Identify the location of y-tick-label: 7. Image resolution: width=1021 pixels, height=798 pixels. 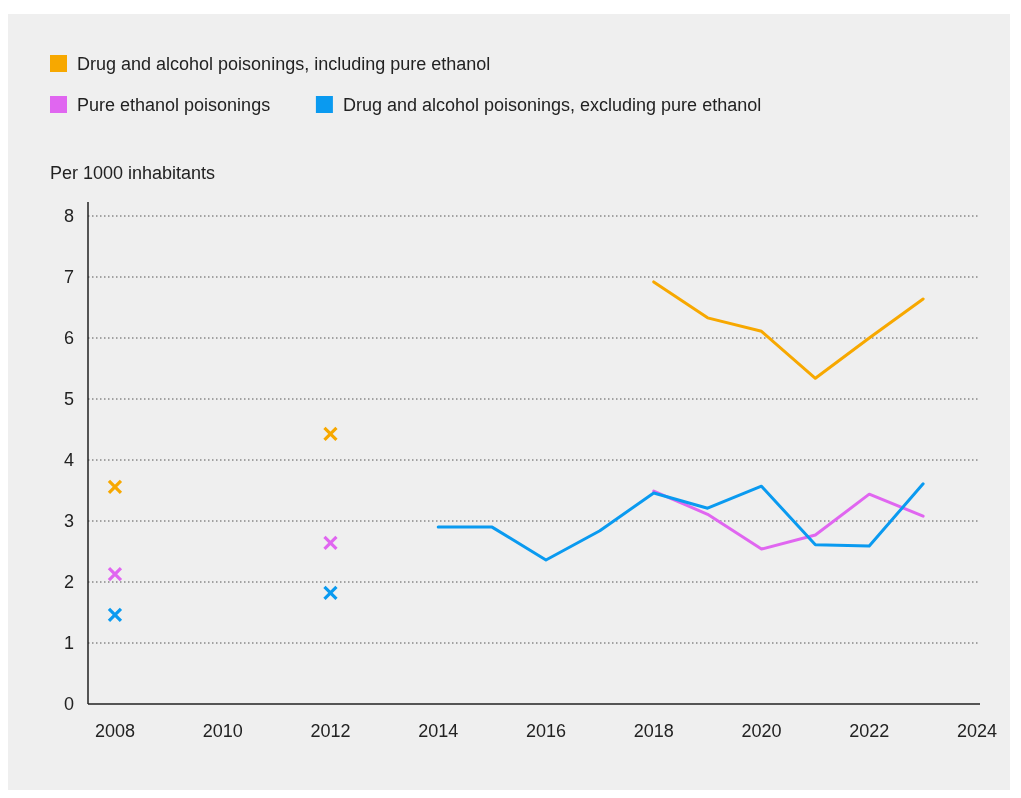
(68, 277).